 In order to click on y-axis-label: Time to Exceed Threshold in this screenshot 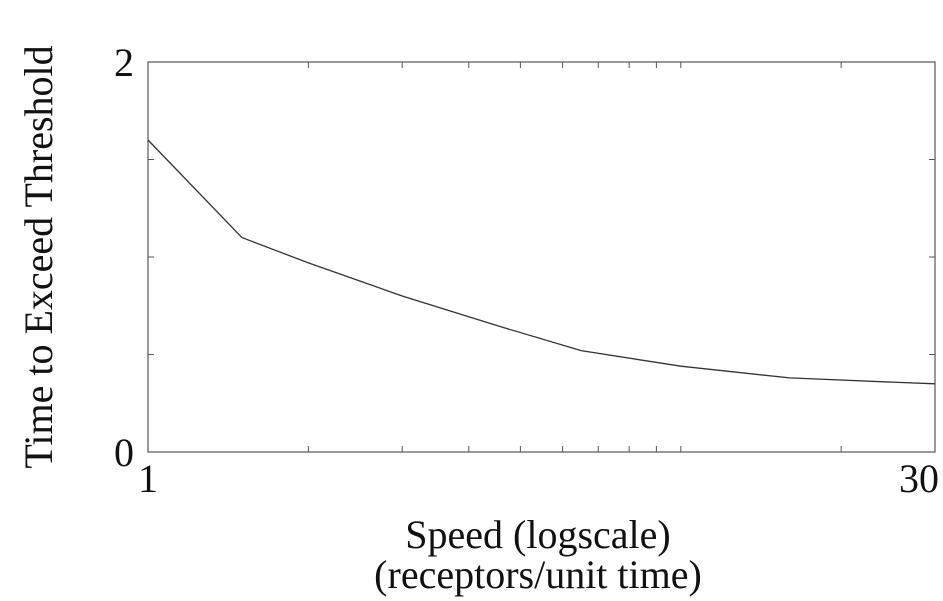, I will do `click(38, 256)`.